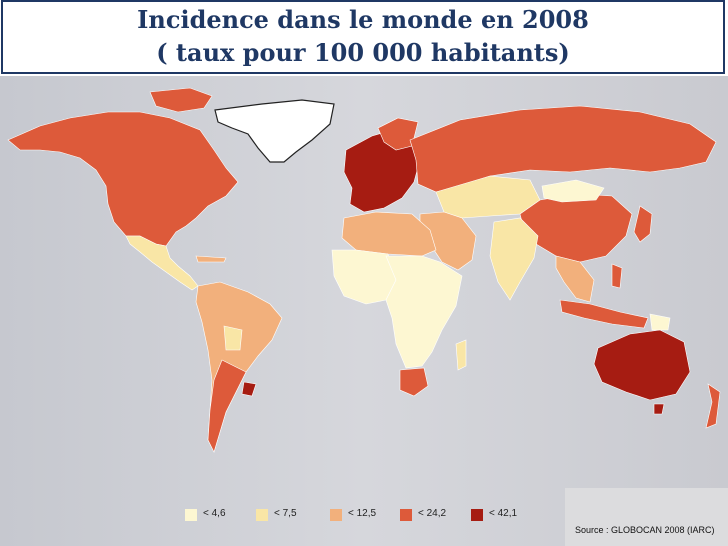  Describe the element at coordinates (573, 191) in the screenshot. I see `region-mongolia` at that location.